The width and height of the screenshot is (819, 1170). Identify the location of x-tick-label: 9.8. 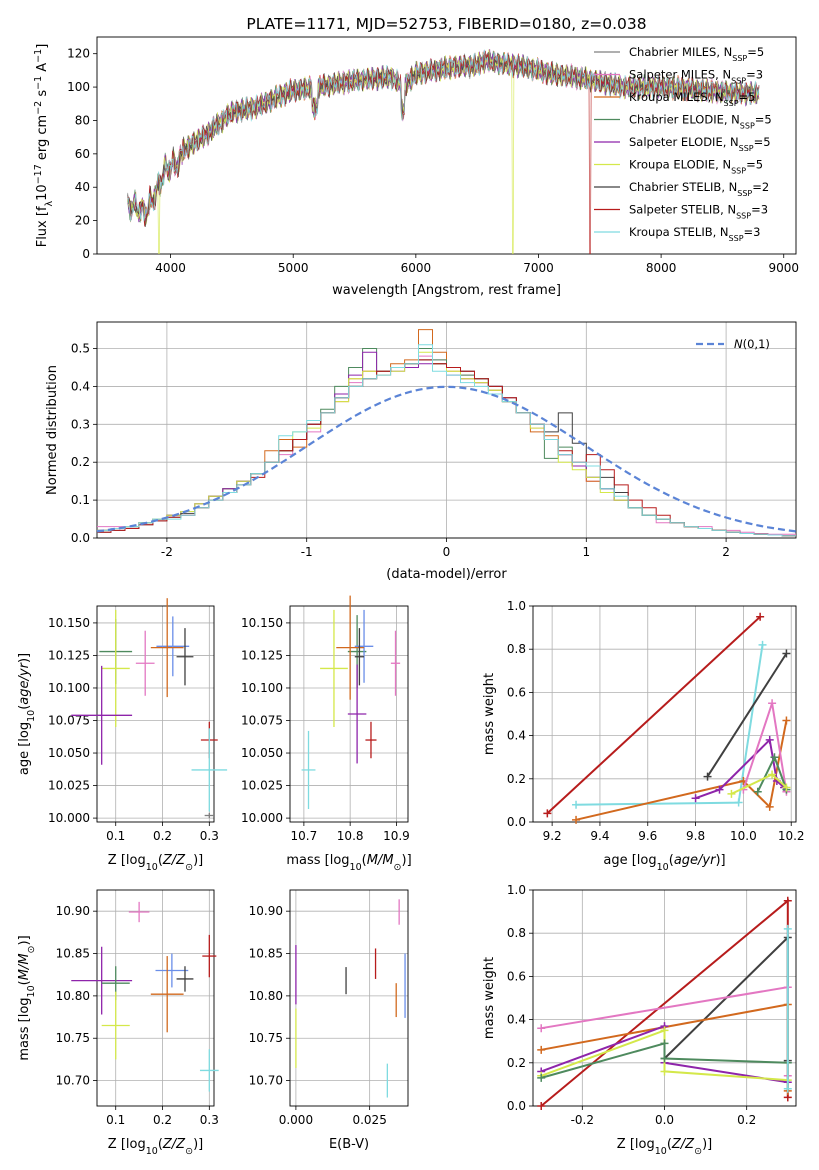
(695, 836).